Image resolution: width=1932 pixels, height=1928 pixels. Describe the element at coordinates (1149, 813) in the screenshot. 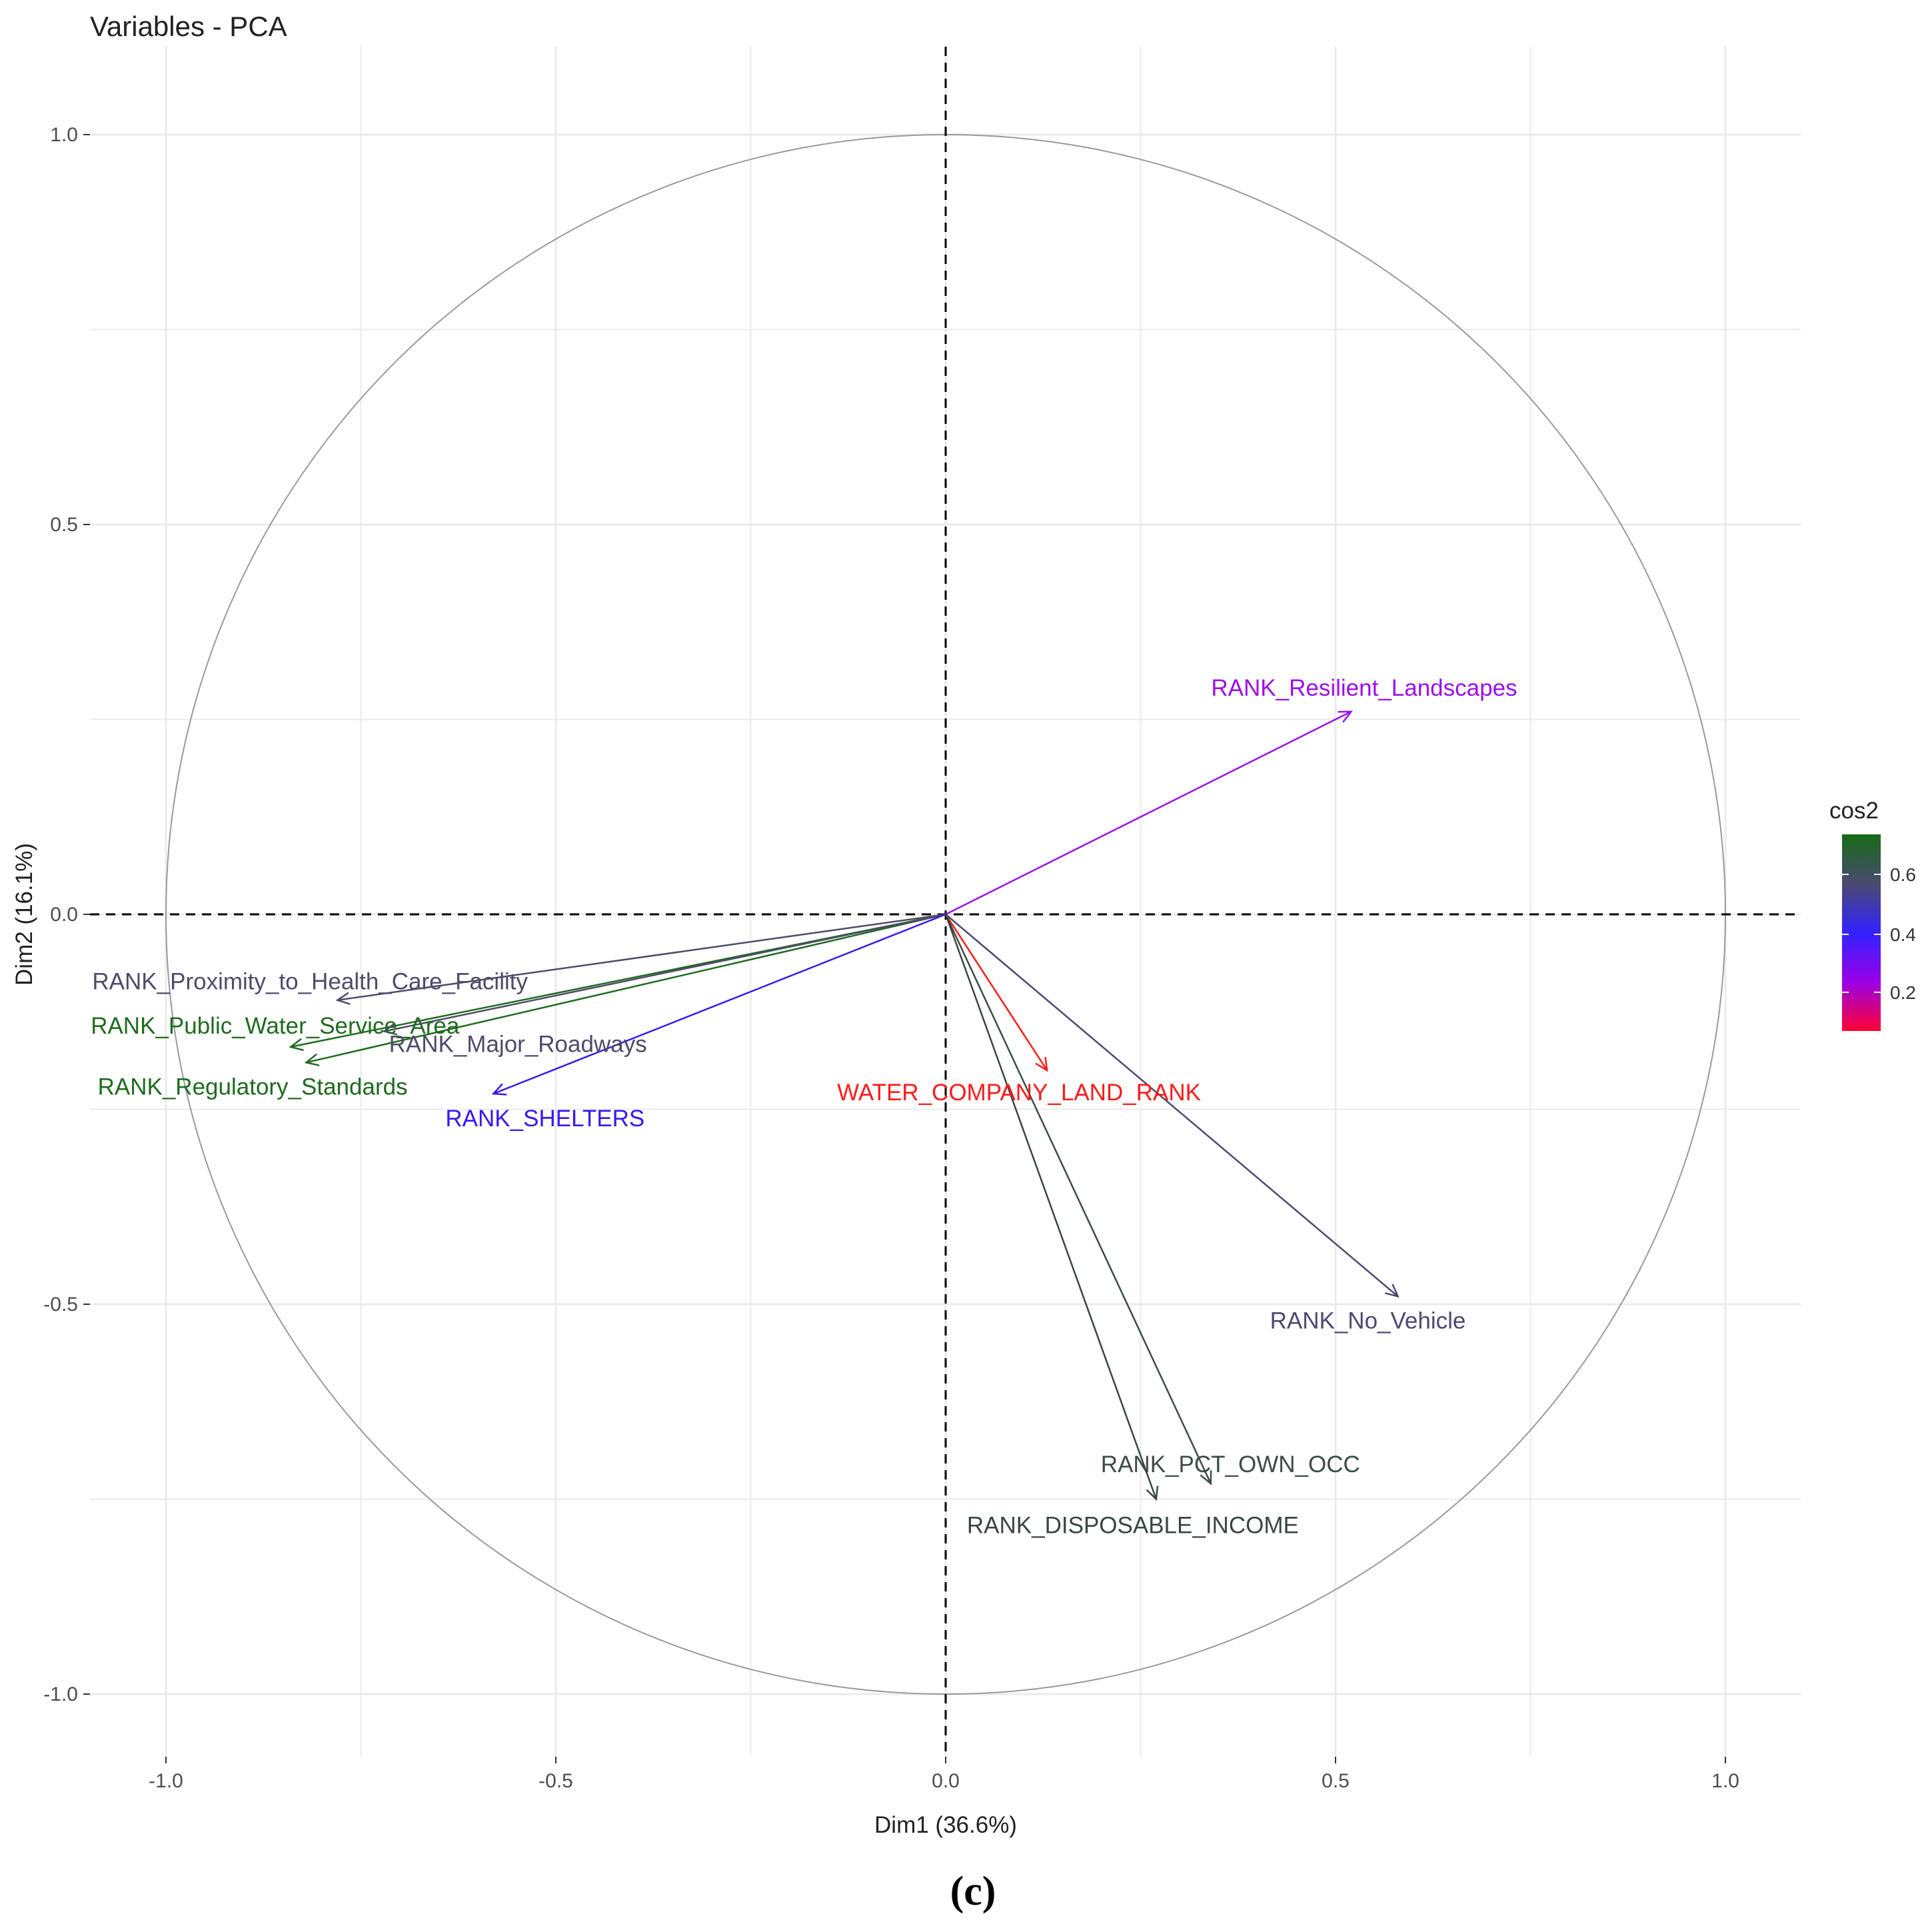

I see `arrow-rank-resilient-landscapes` at that location.